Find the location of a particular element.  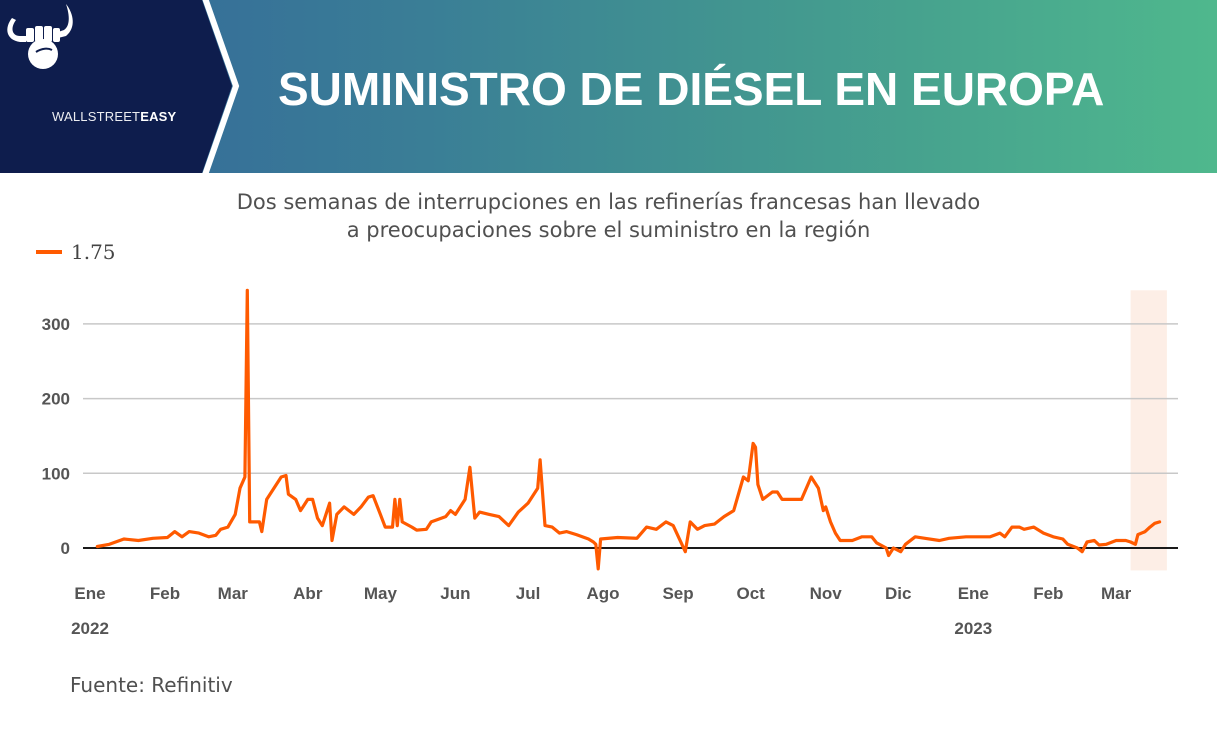

source-note: Fuente: Refinitiv is located at coordinates (151, 685).